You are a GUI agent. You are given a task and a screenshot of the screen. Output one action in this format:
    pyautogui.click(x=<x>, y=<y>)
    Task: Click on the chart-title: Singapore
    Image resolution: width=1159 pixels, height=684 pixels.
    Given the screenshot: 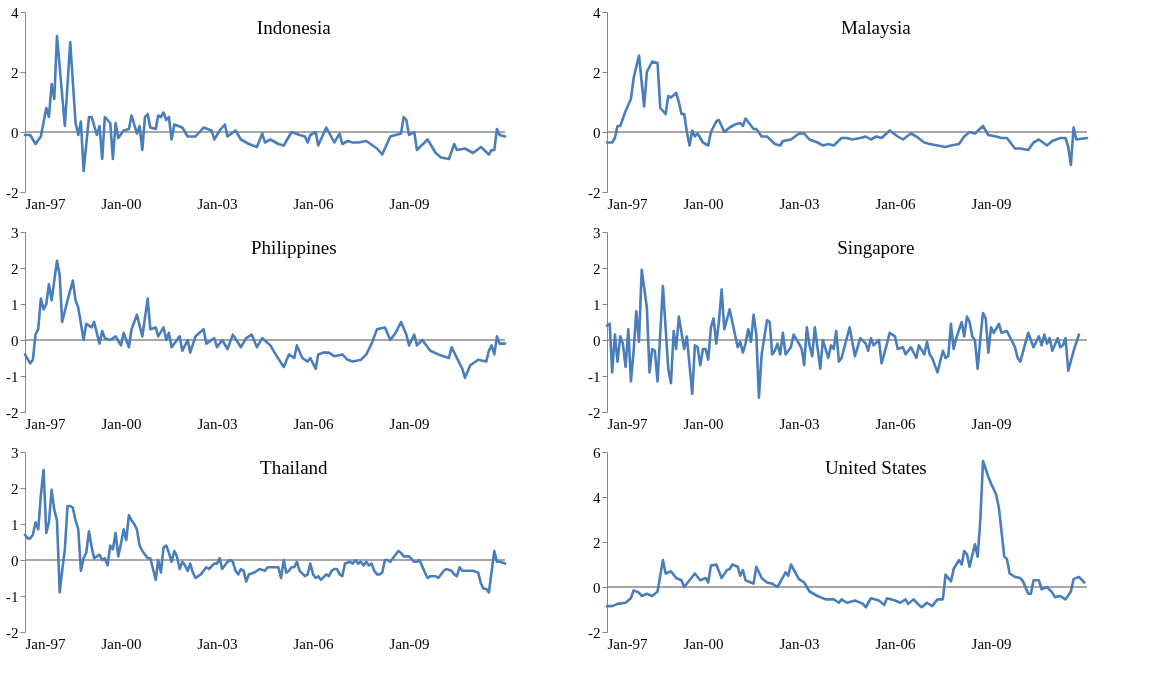 What is the action you would take?
    pyautogui.click(x=876, y=247)
    